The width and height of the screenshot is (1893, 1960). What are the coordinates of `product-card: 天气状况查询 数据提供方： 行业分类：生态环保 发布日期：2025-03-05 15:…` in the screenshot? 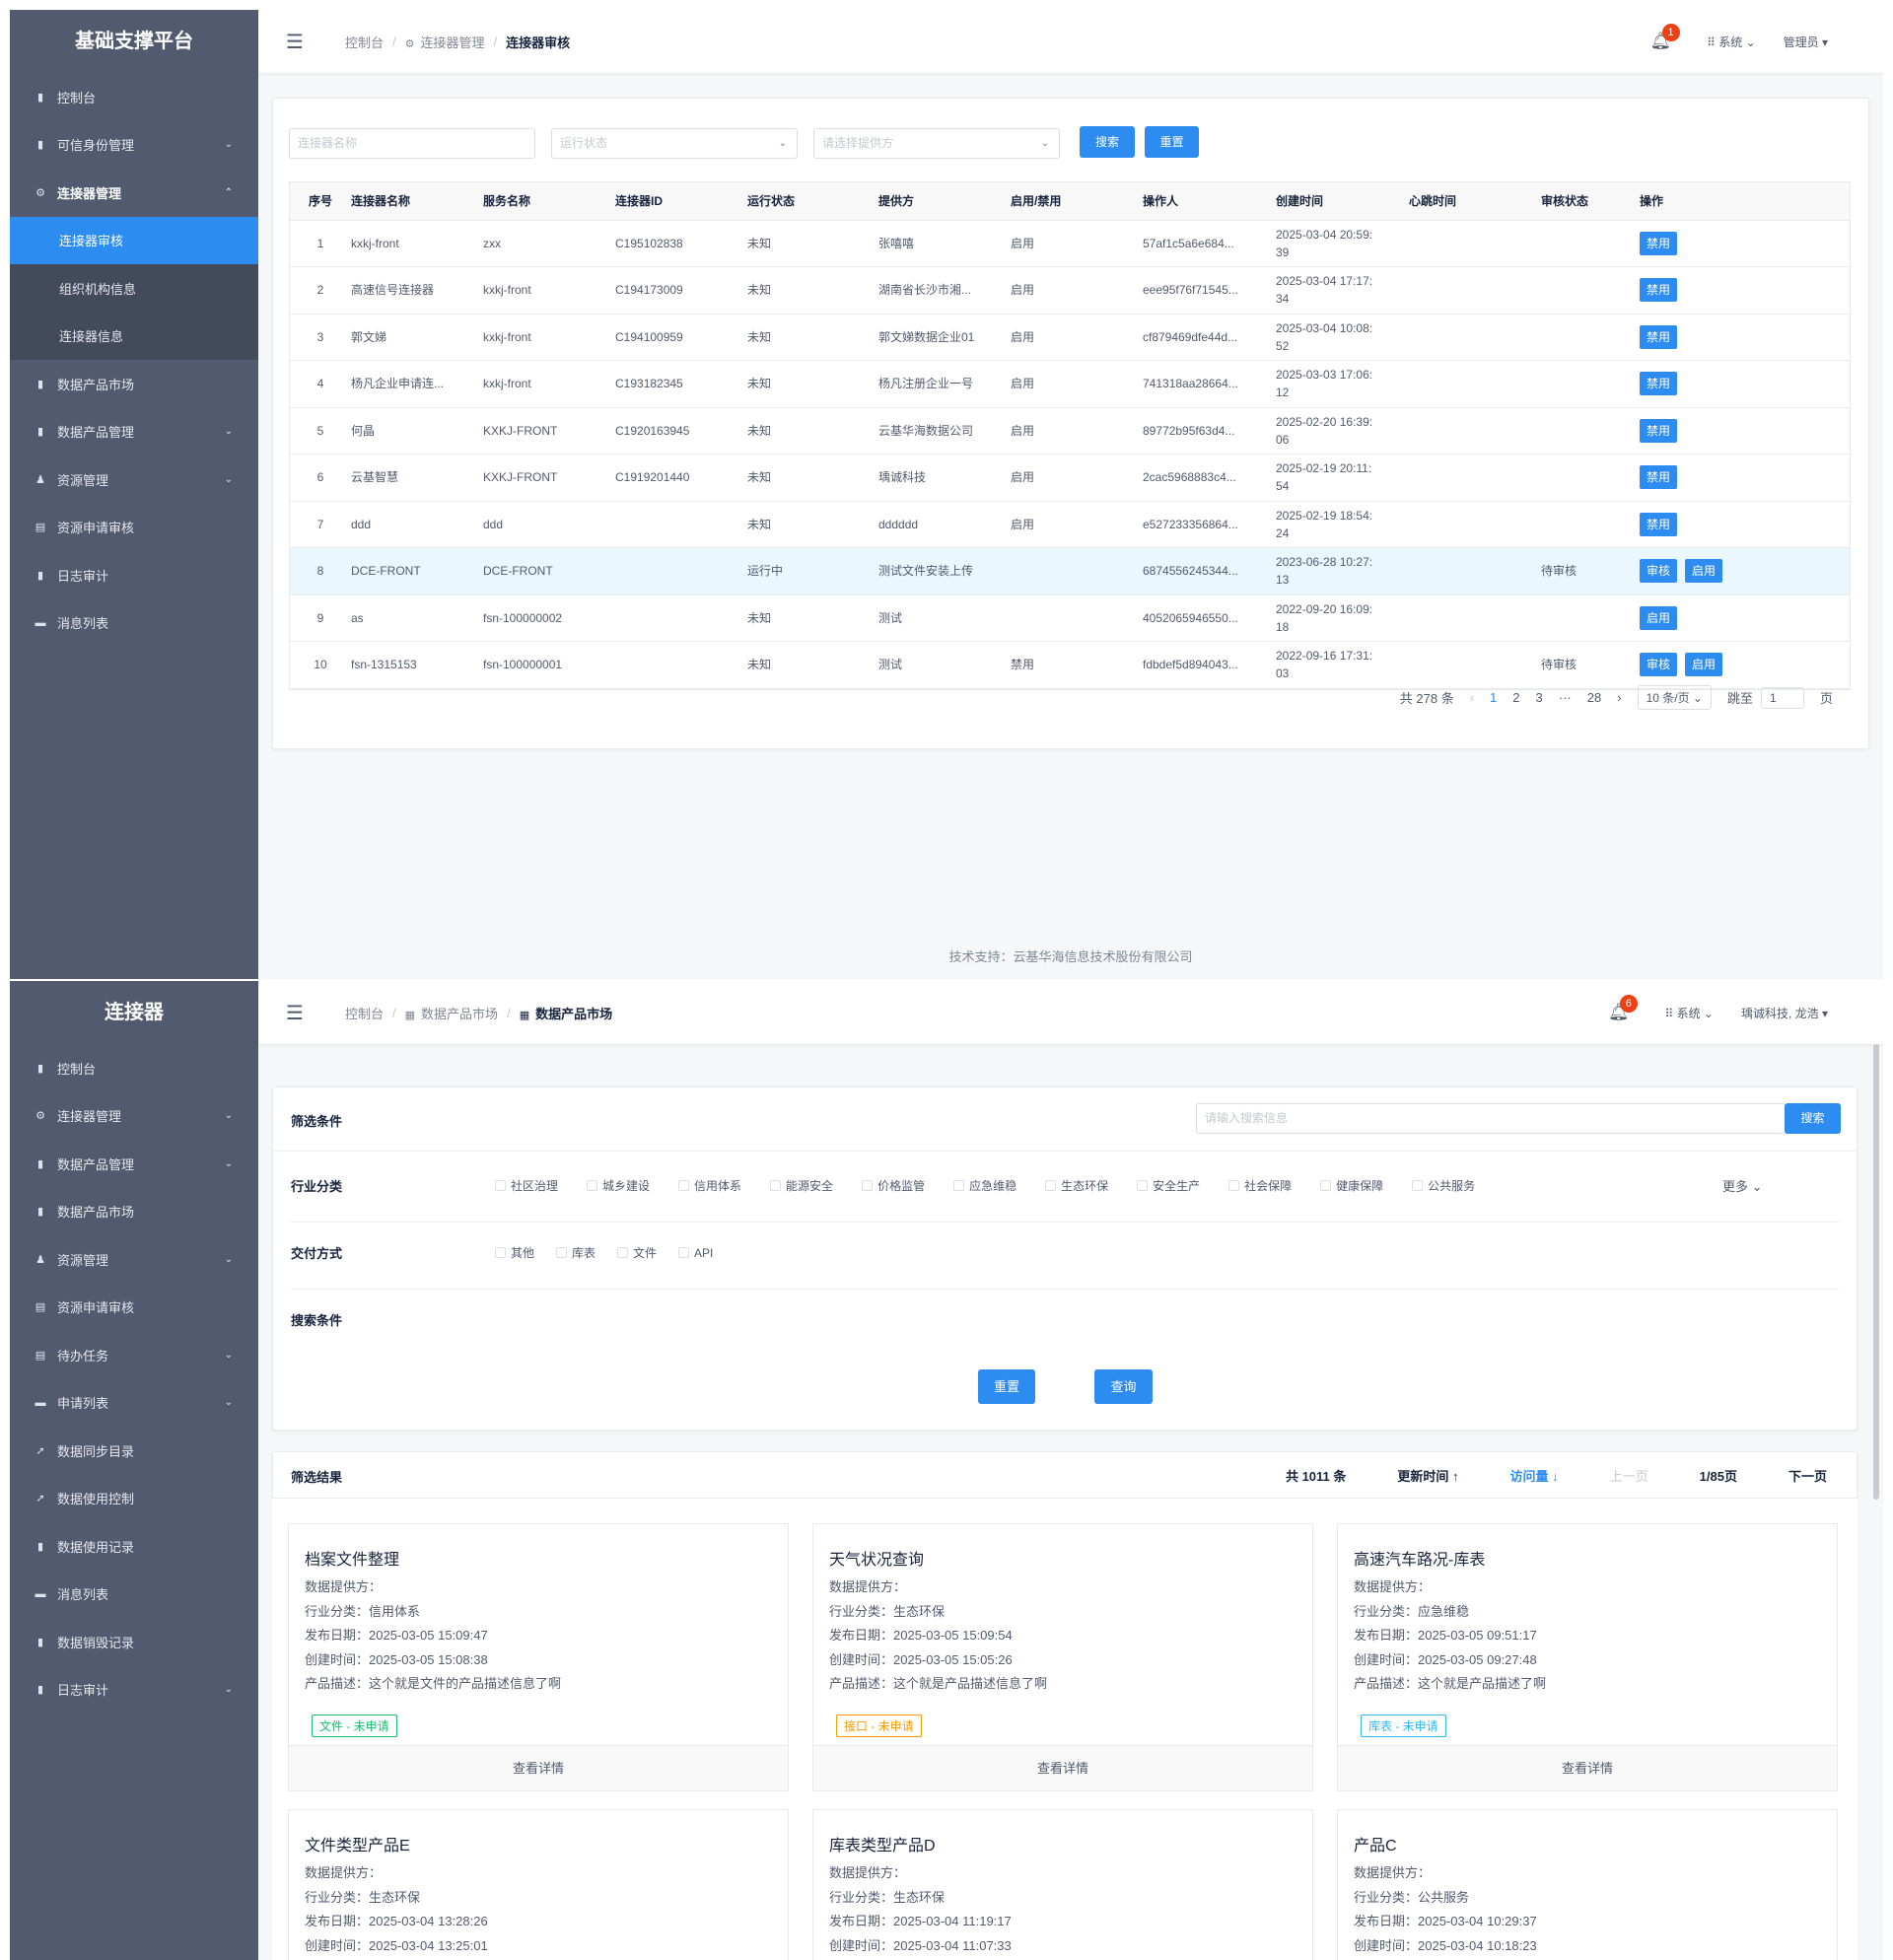 It's located at (1062, 1657).